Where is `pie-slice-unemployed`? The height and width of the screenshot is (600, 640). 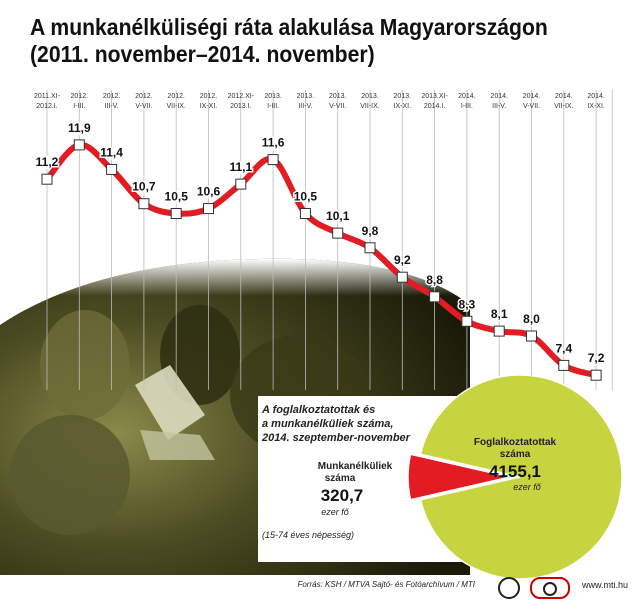 pie-slice-unemployed is located at coordinates (459, 477).